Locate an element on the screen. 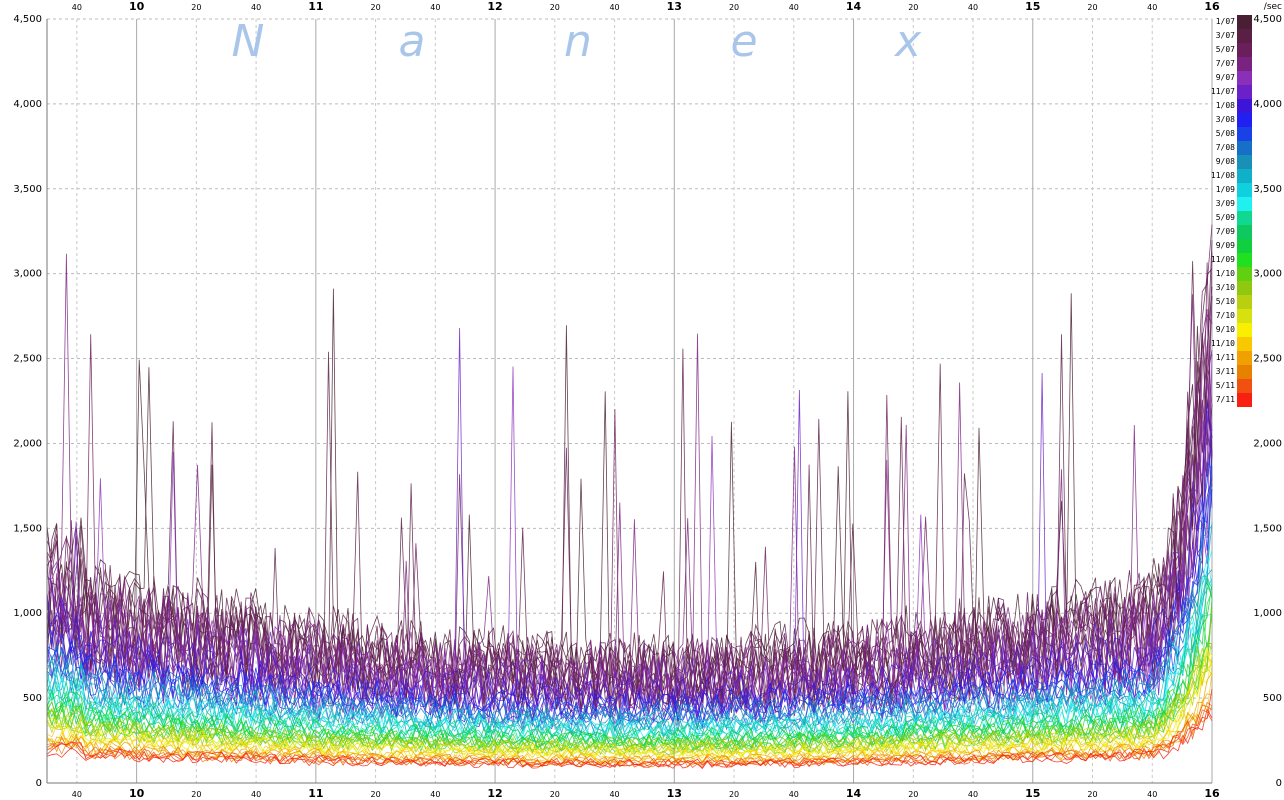 Image resolution: width=1284 pixels, height=800 pixels. x-hour-label-bottom: 15 is located at coordinates (1032, 793).